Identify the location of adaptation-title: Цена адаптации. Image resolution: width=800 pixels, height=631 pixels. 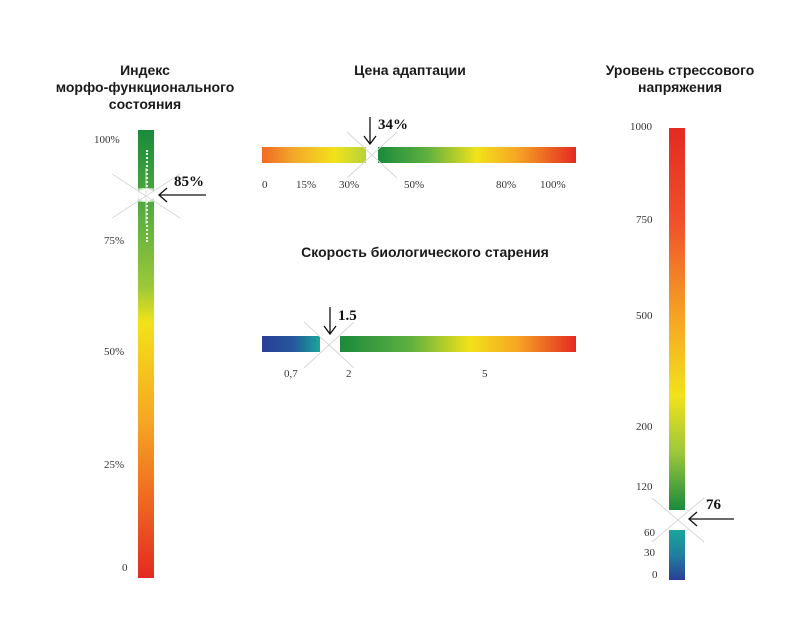
(410, 70).